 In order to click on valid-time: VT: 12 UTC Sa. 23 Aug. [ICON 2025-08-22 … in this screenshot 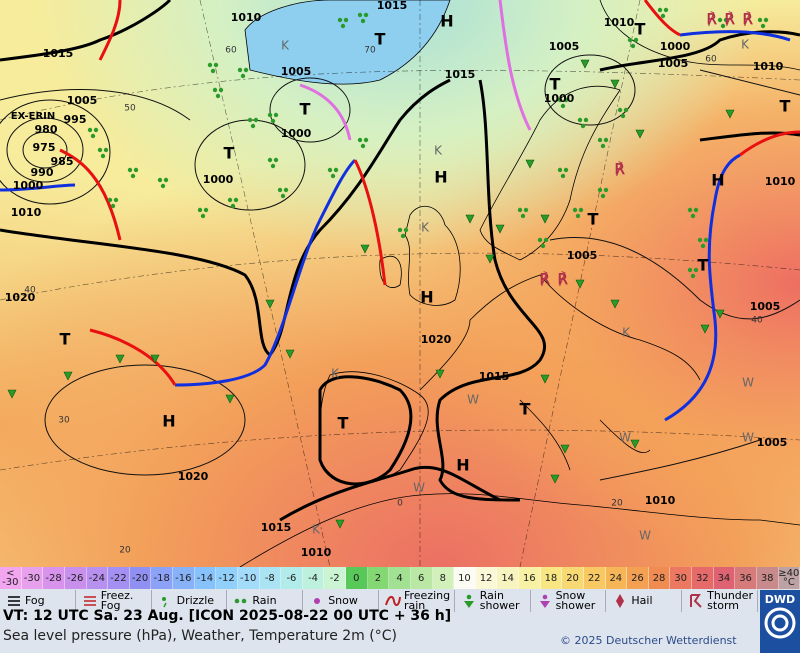, I will do `click(227, 616)`.